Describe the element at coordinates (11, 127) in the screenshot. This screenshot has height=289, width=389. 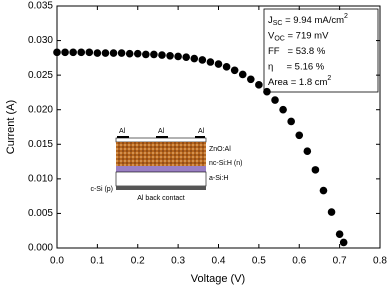
I see `y-axis-label: Current (A)` at that location.